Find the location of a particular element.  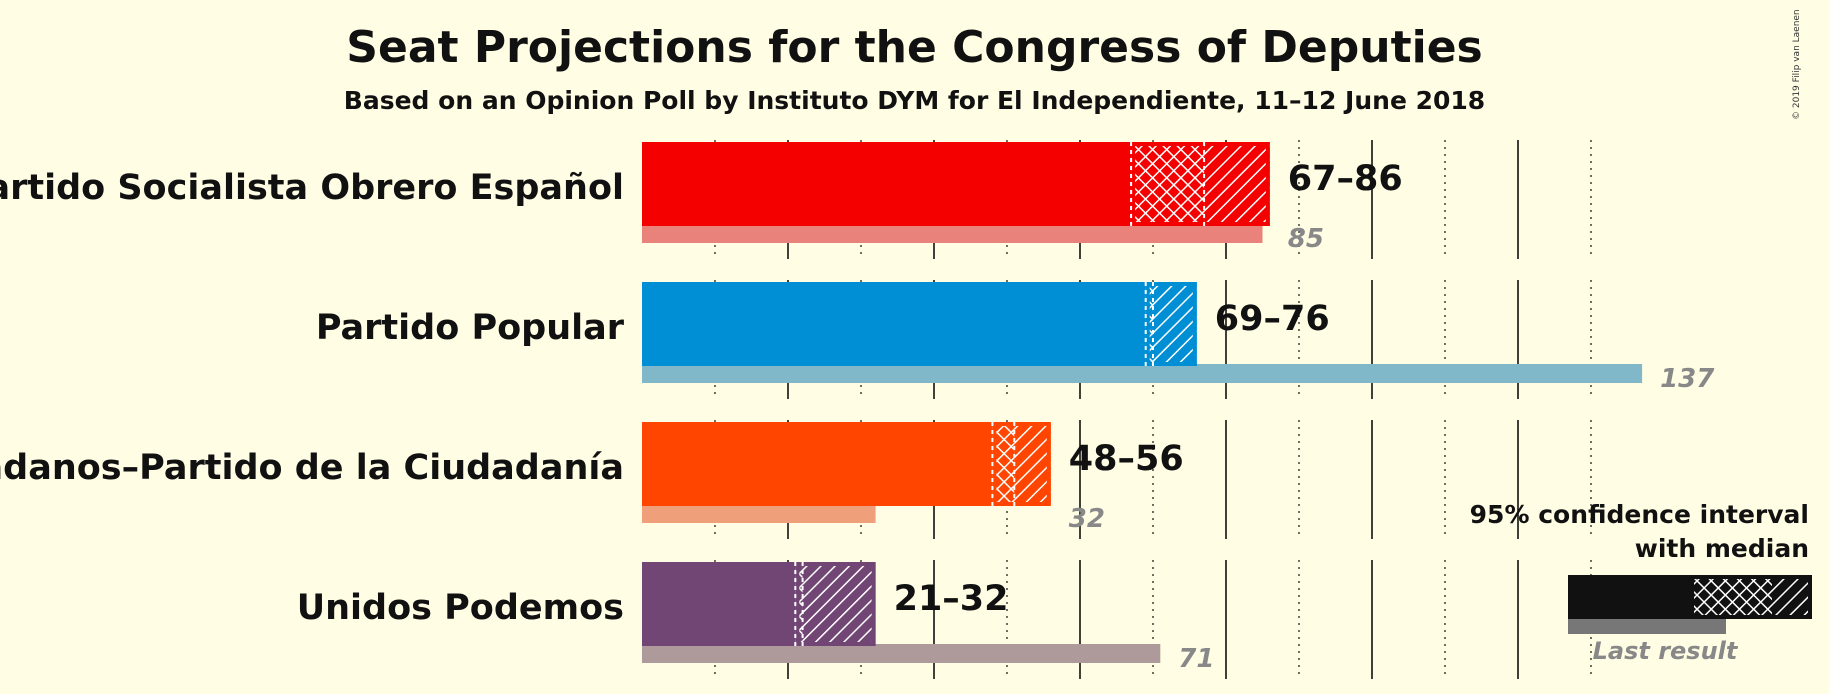

ci-range-label: 69–76 is located at coordinates (1272, 319).